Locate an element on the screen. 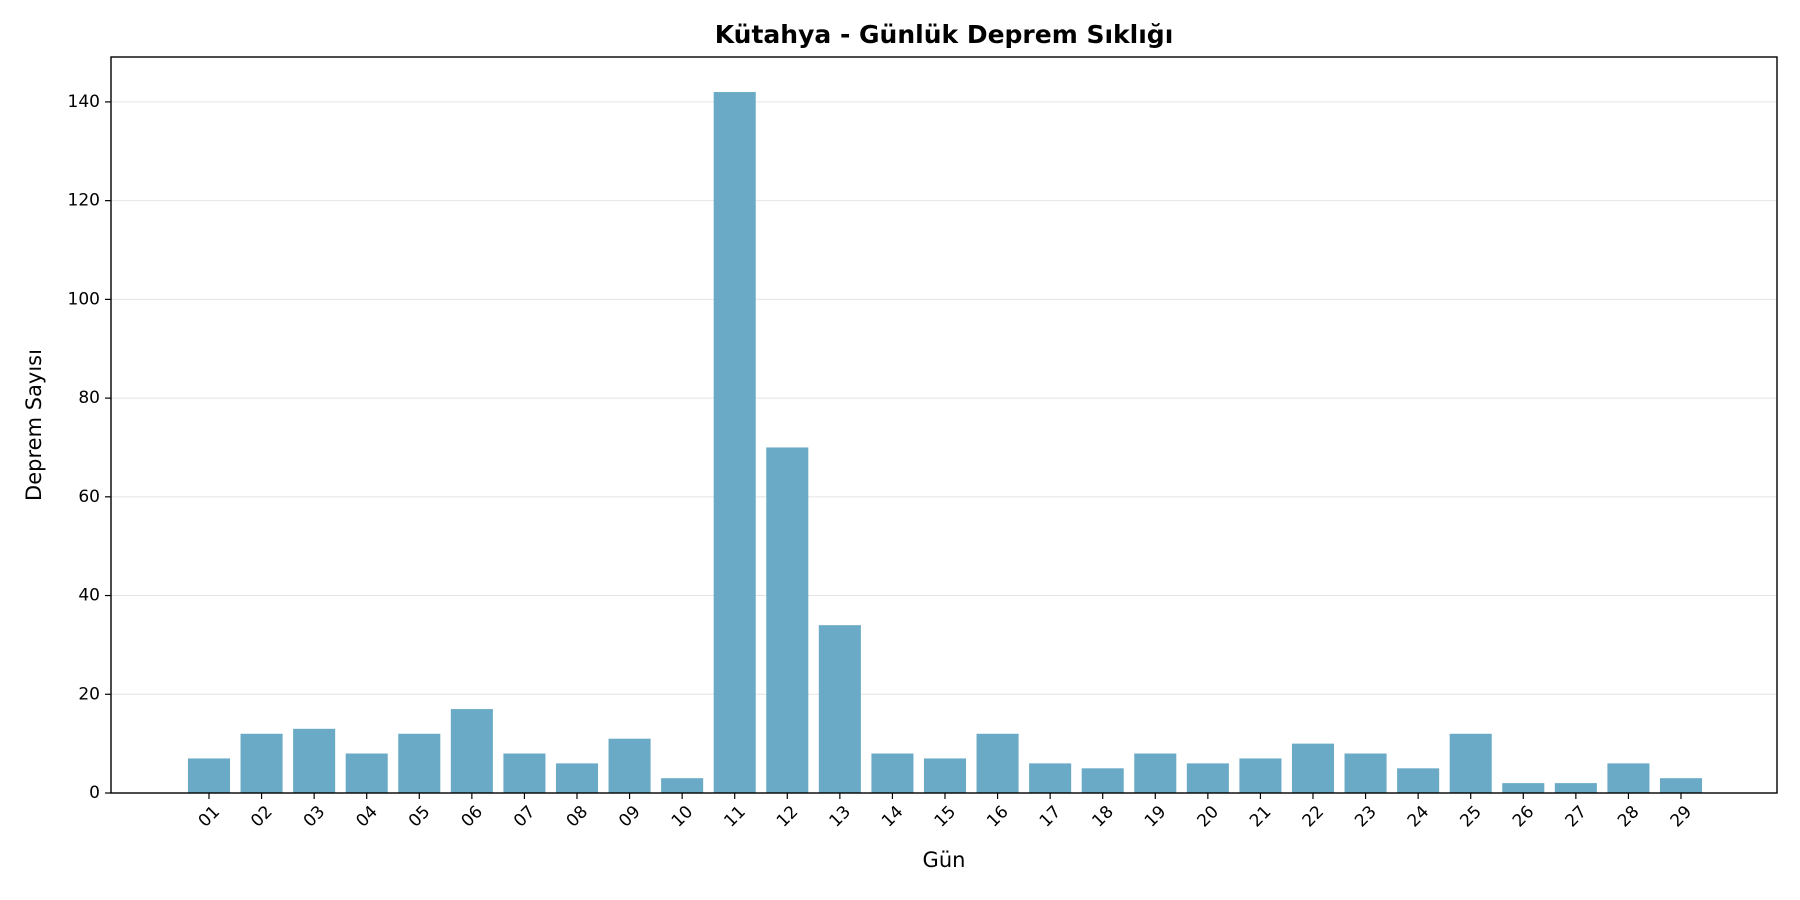 Image resolution: width=1800 pixels, height=900 pixels. x-axis-label: Gün is located at coordinates (944, 860).